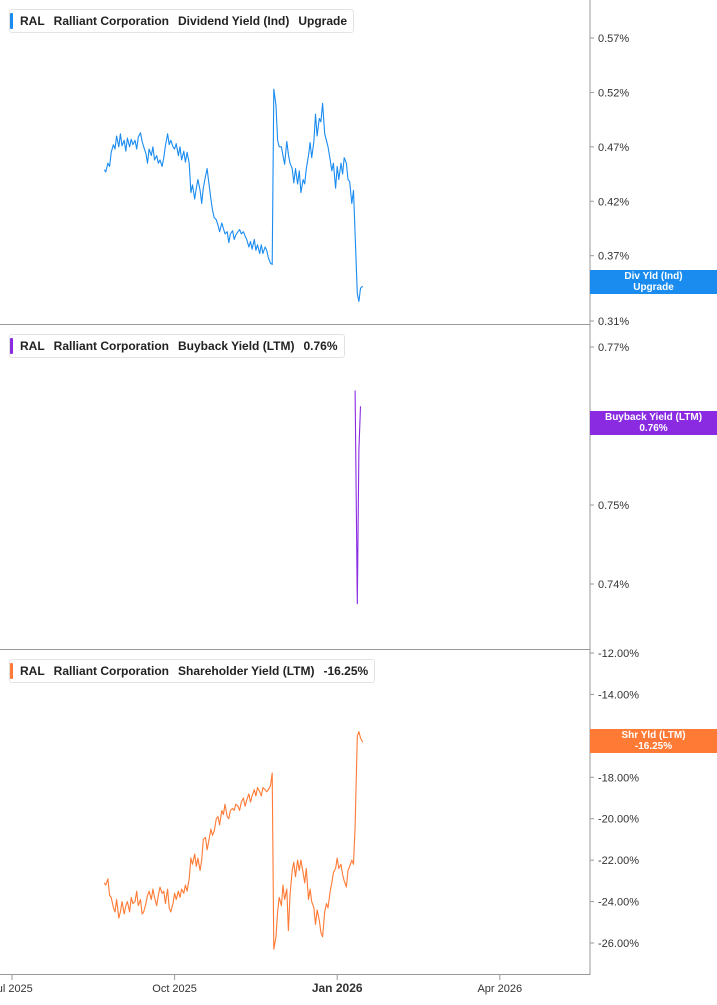 This screenshot has height=1005, width=717. What do you see at coordinates (653, 287) in the screenshot?
I see `flag-value: Upgrade` at bounding box center [653, 287].